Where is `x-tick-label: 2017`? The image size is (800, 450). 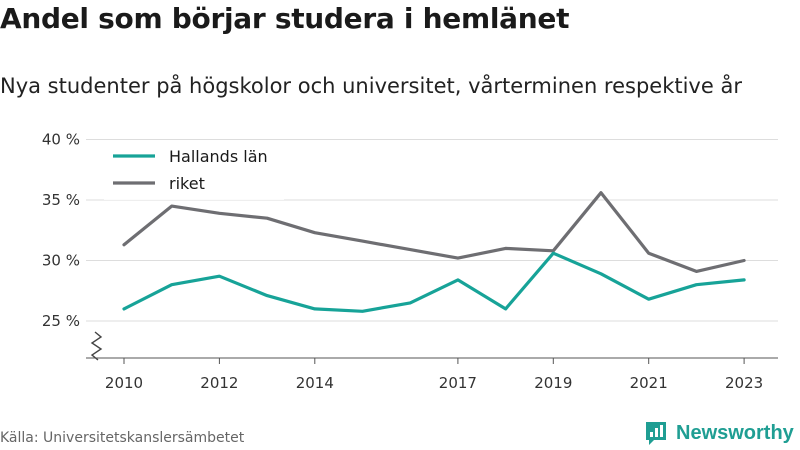 x-tick-label: 2017 is located at coordinates (458, 383).